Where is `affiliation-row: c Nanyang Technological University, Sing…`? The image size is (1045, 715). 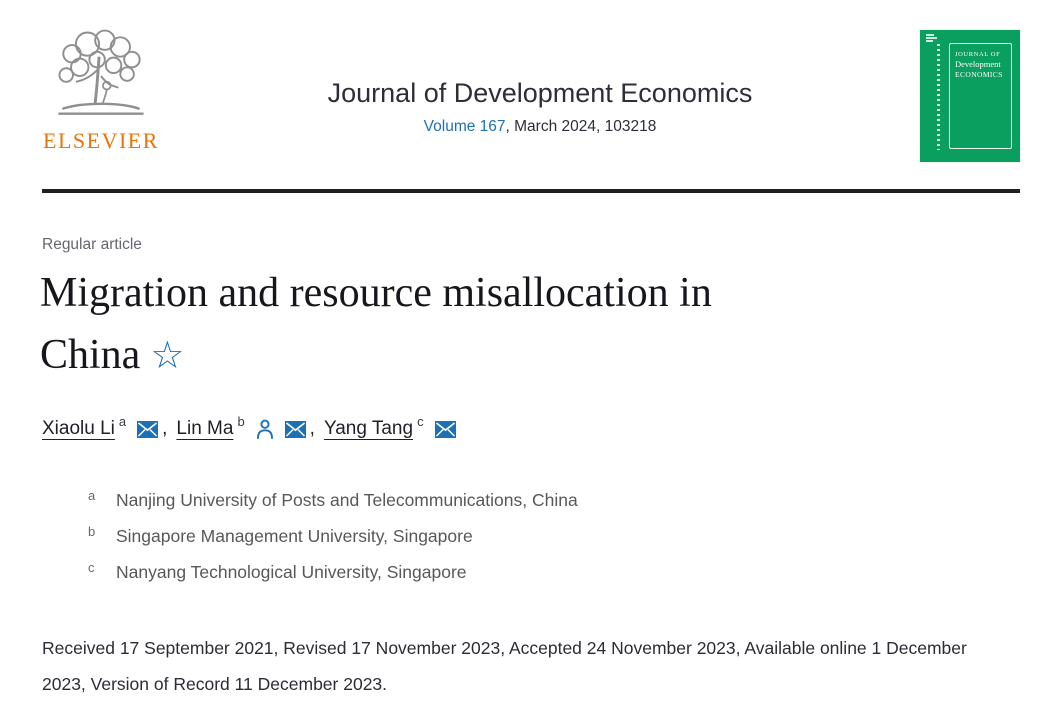 affiliation-row: c Nanyang Technological University, Sing… is located at coordinates (333, 571).